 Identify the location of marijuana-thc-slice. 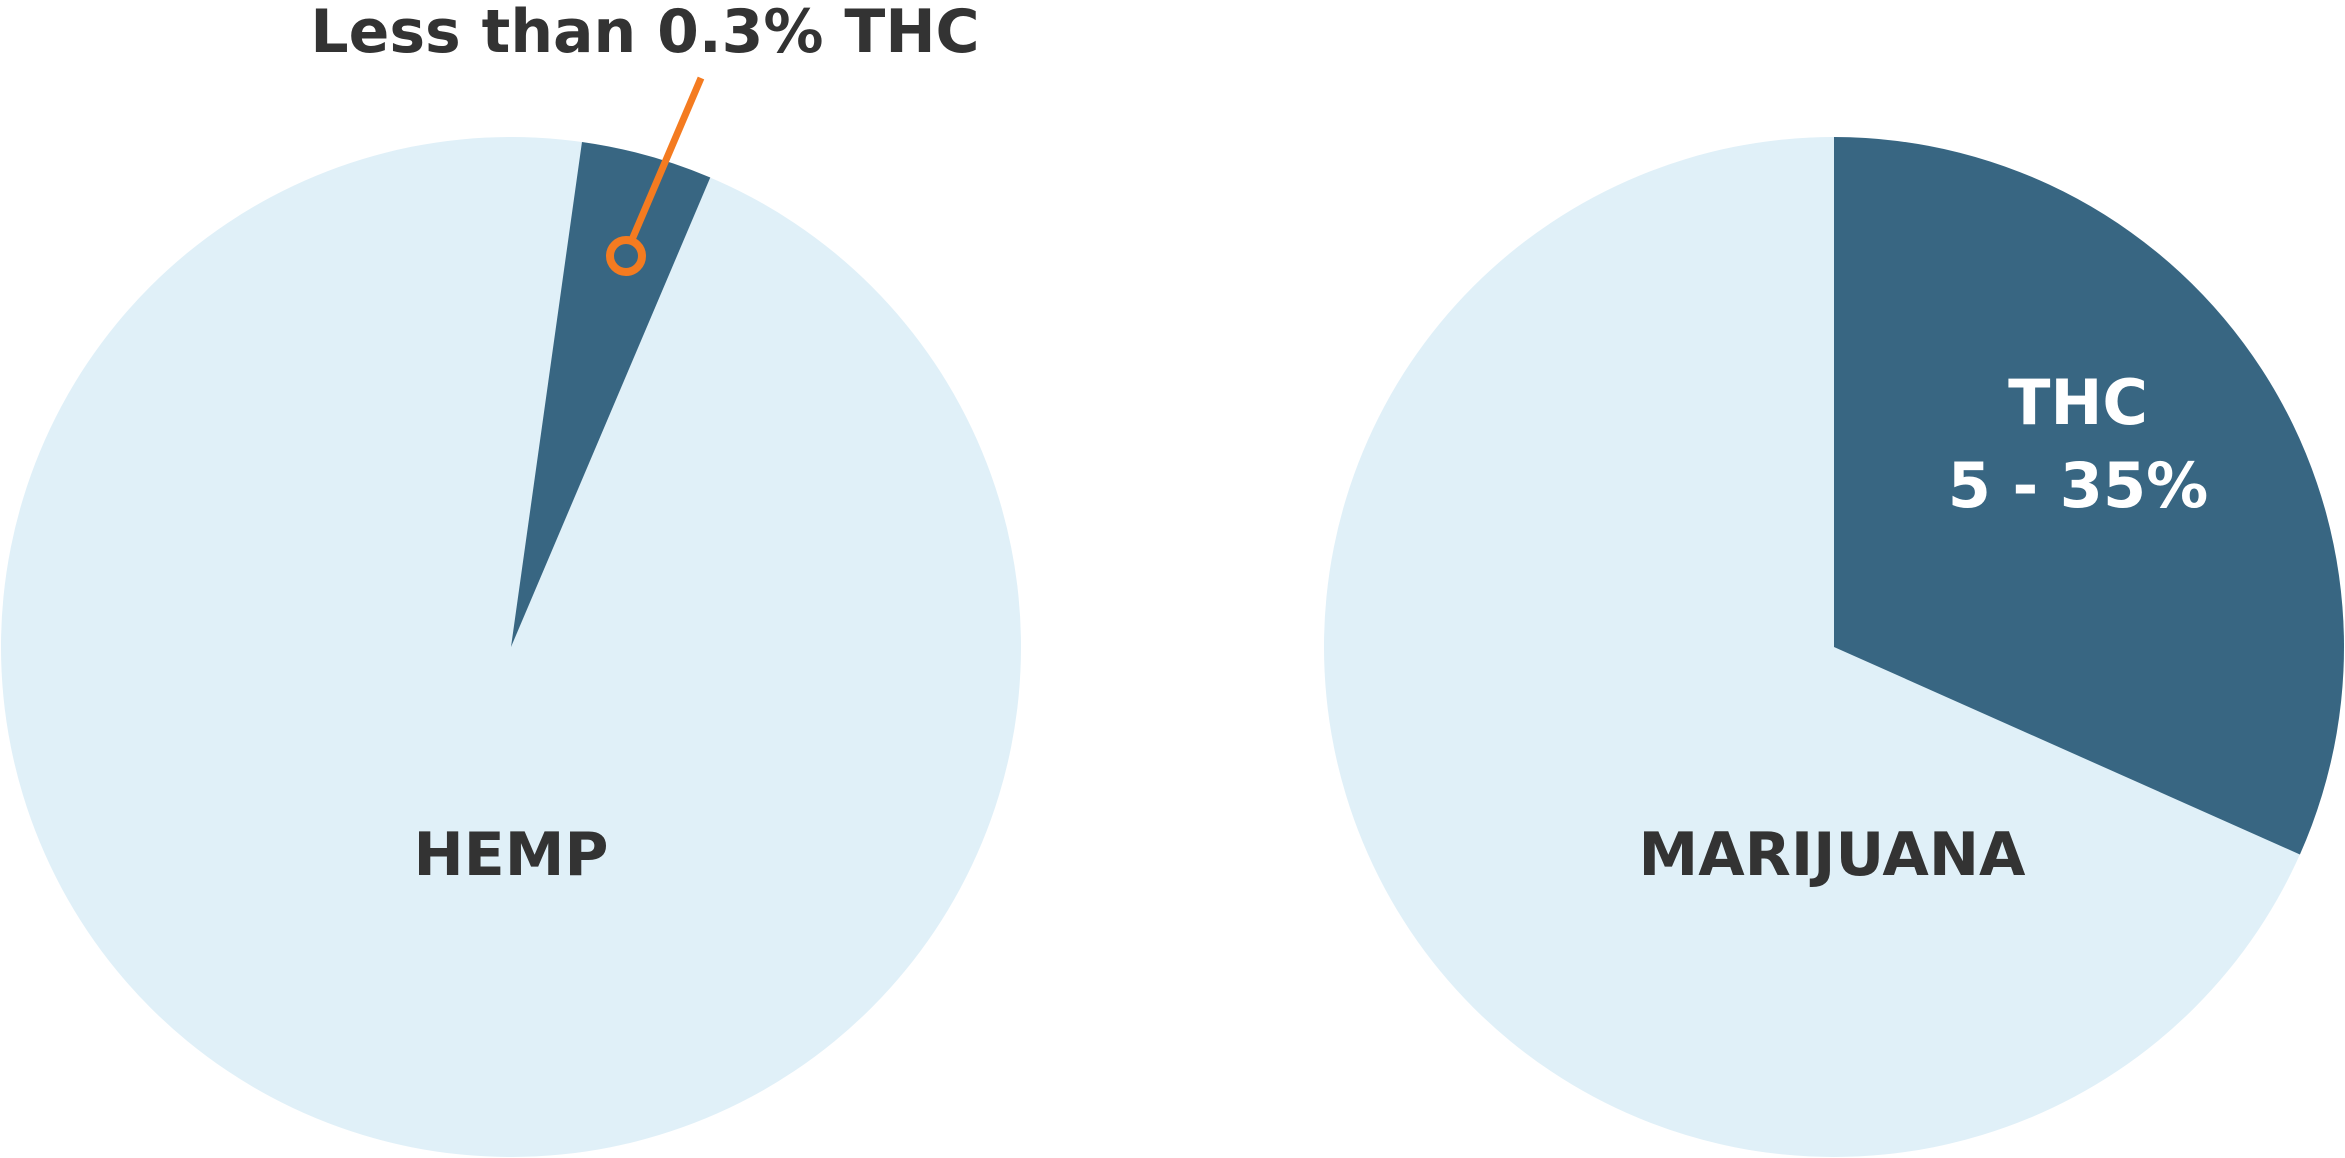
(2089, 496).